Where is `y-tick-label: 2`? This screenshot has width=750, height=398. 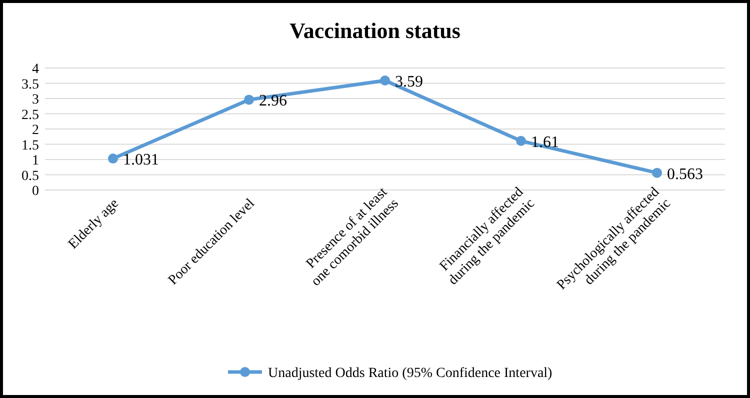
y-tick-label: 2 is located at coordinates (35, 130).